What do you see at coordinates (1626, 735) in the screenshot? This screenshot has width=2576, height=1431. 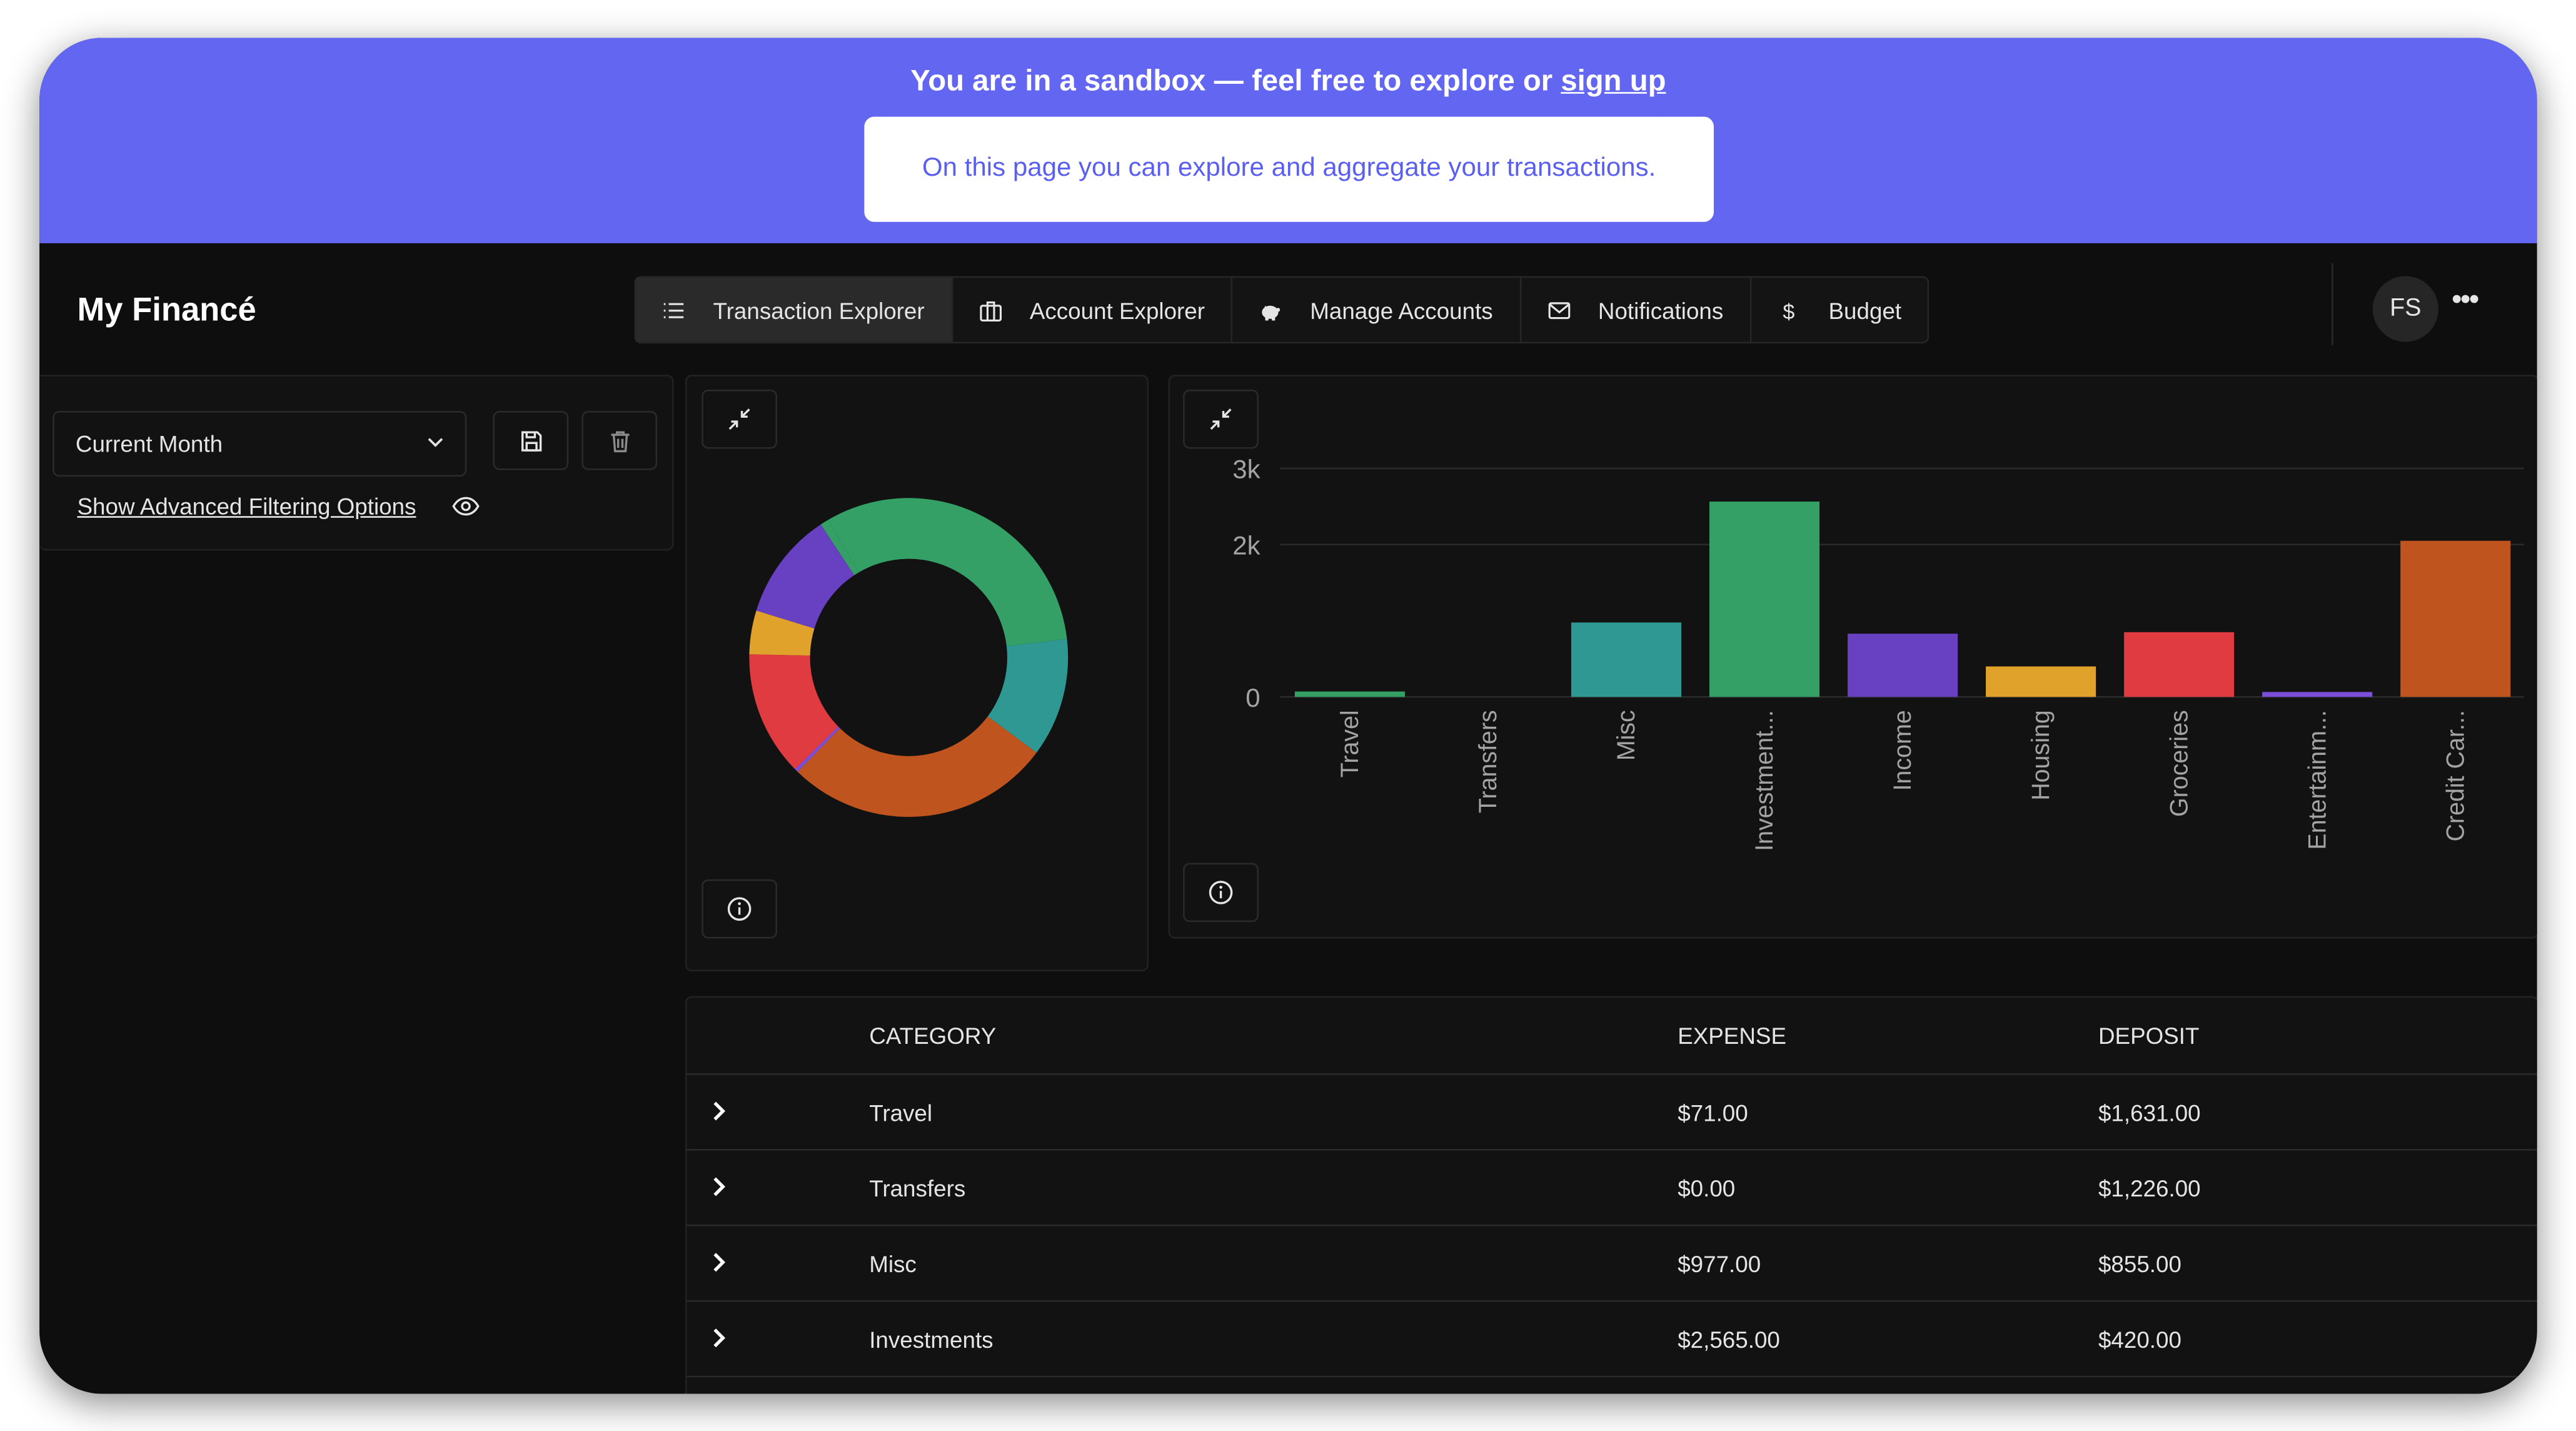 I see `x-tick-label: Misc` at bounding box center [1626, 735].